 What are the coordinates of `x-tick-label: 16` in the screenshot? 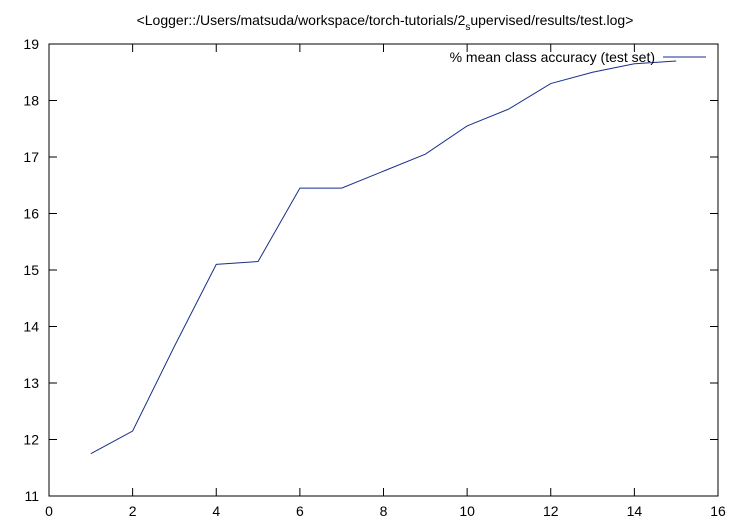 It's located at (718, 511).